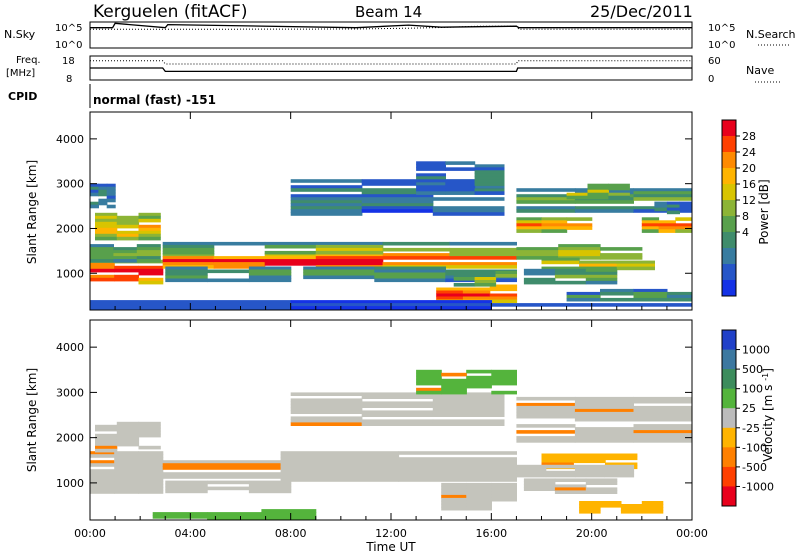 This screenshot has width=800, height=554. I want to click on nave-line, so click(391, 62).